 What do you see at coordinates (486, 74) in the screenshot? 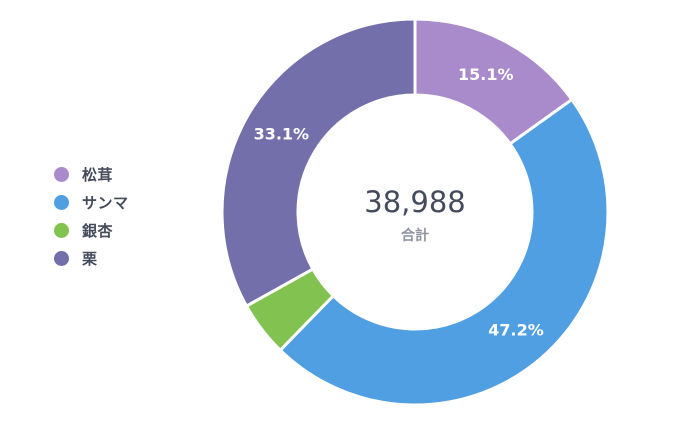
I see `slice-label-1: 15.1%` at bounding box center [486, 74].